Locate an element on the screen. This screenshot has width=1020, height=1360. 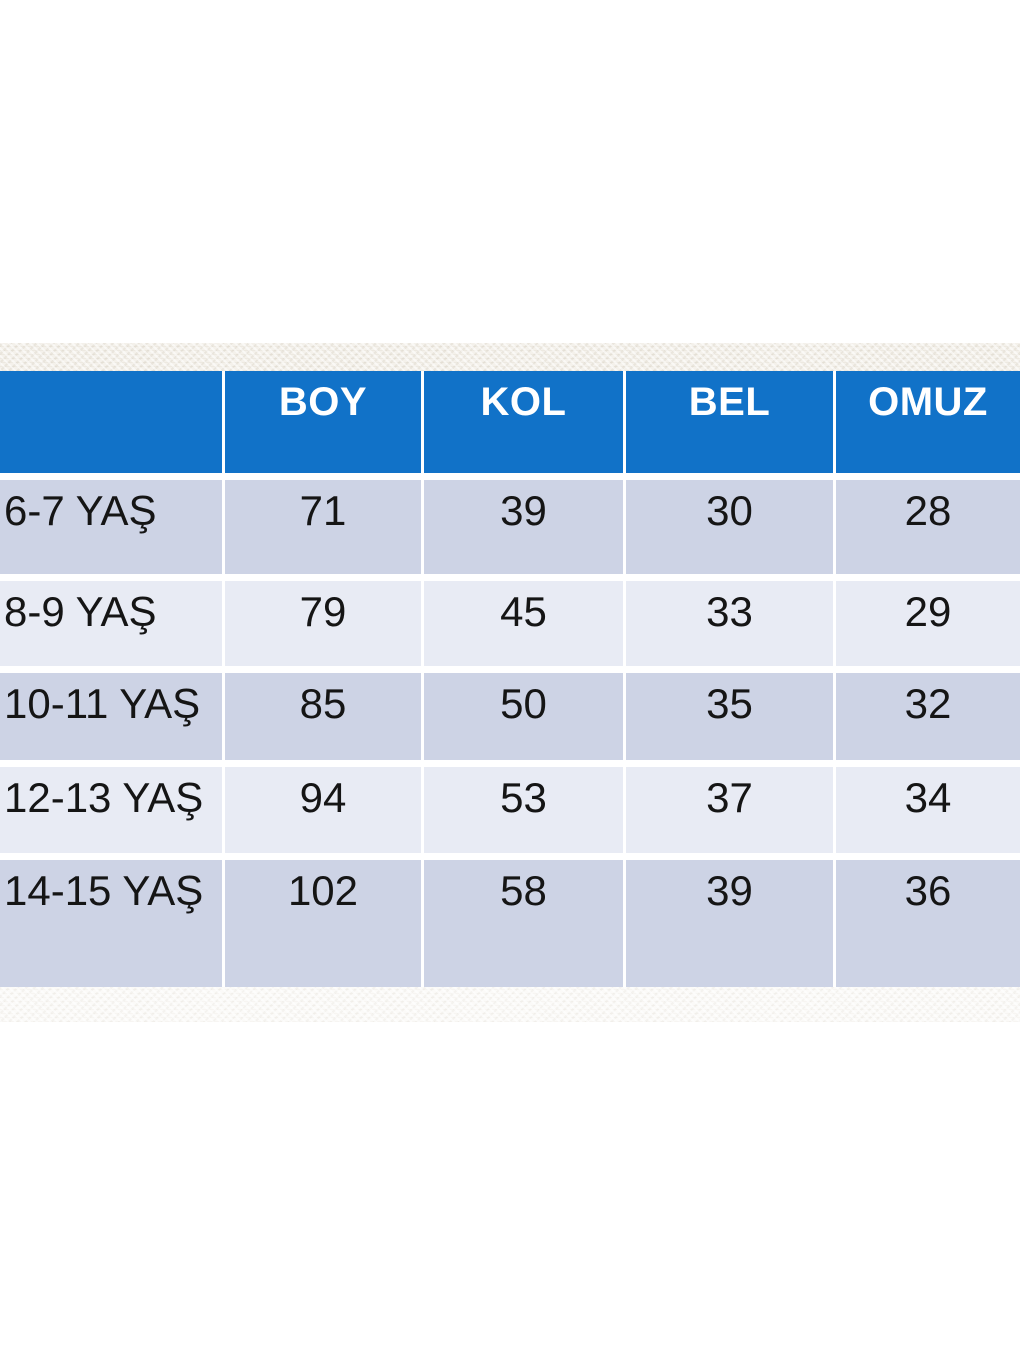
value-cell-boy: 71 is located at coordinates (323, 527).